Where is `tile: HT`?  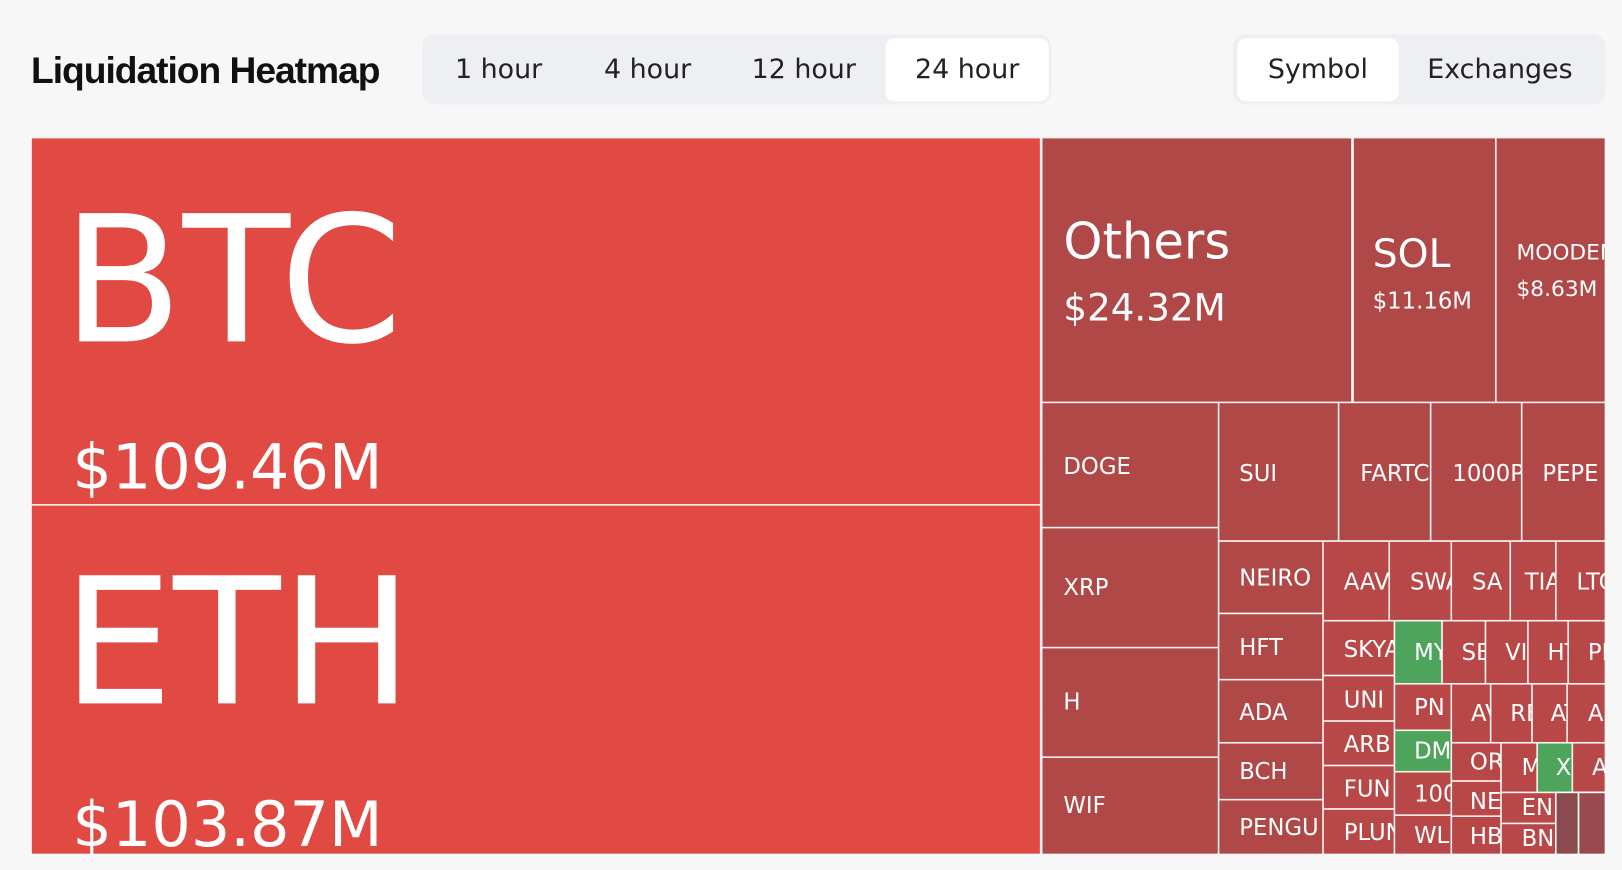 tile: HT is located at coordinates (1553, 652).